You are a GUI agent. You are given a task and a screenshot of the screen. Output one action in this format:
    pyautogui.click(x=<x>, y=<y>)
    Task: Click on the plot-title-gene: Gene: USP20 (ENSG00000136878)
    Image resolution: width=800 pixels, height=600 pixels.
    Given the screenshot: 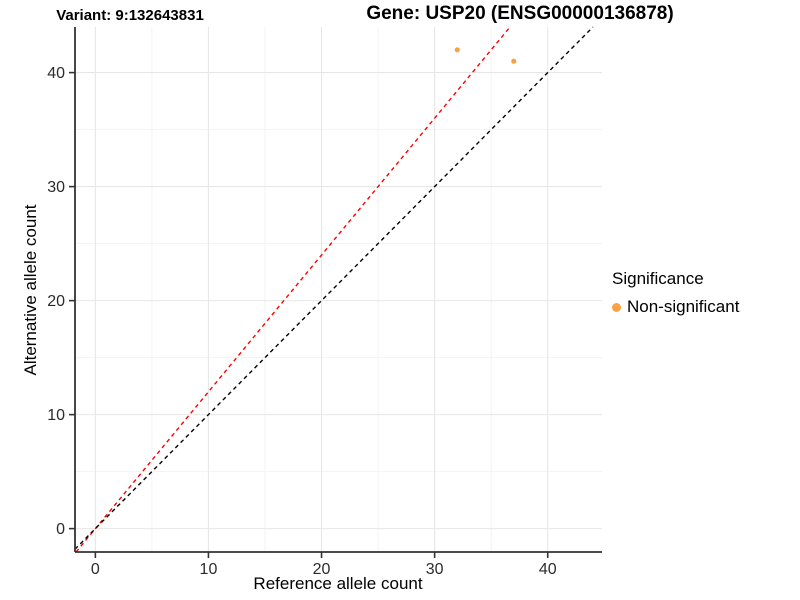 What is the action you would take?
    pyautogui.click(x=520, y=13)
    